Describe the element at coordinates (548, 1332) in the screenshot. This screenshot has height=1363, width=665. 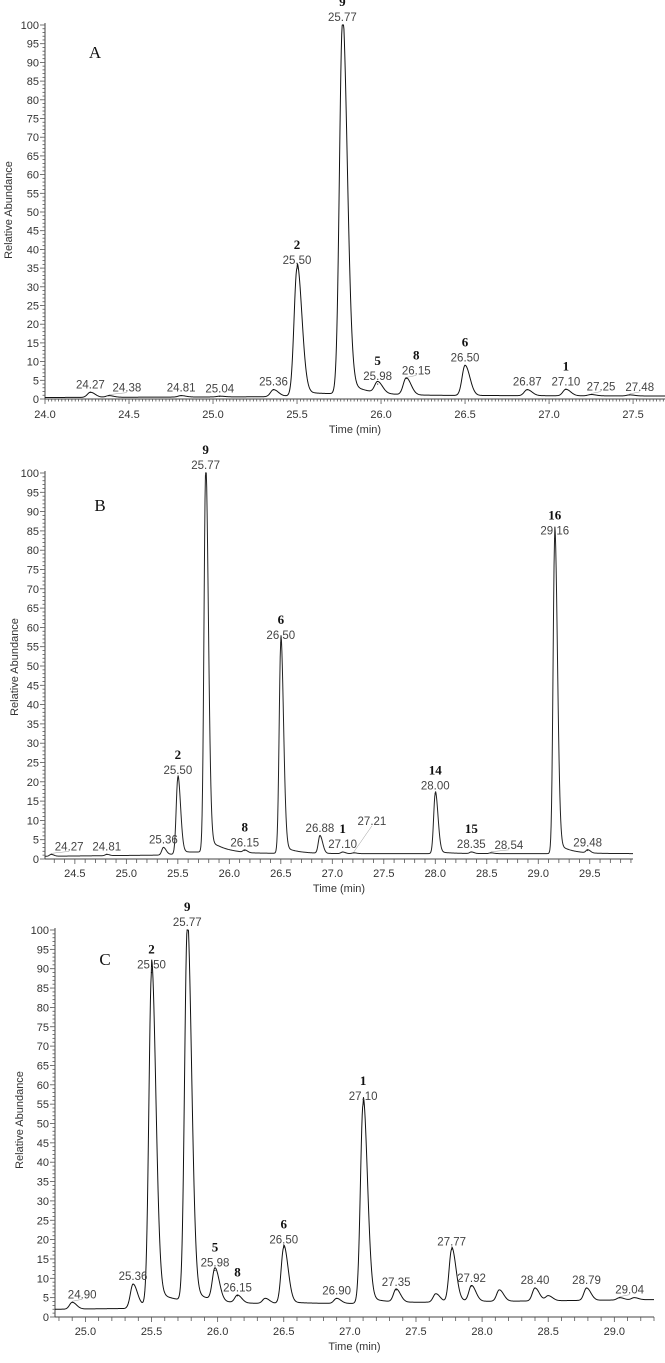
I see `x-tick-label: 28.5` at that location.